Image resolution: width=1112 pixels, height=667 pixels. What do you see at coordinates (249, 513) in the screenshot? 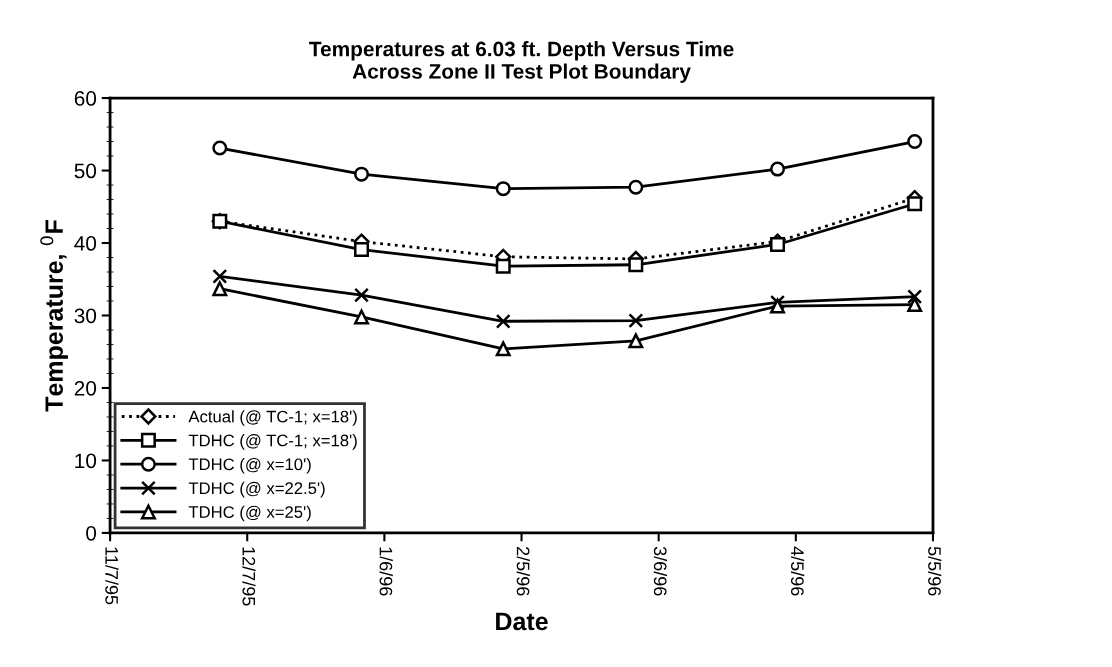
I see `legend-label: TDHC (@ x=25')` at bounding box center [249, 513].